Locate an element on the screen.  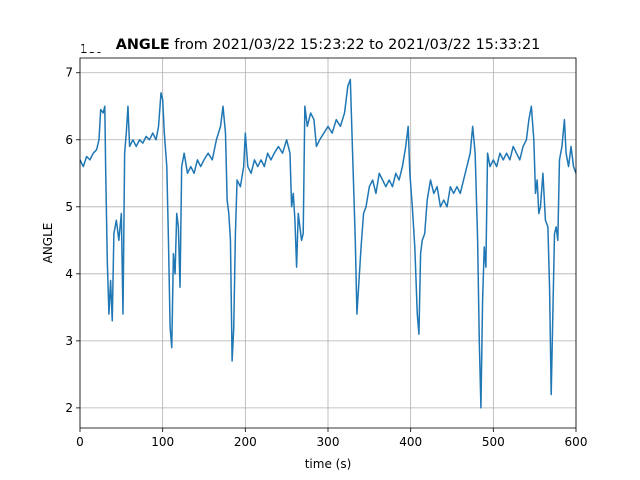
y-tick-label: 5 is located at coordinates (69, 207).